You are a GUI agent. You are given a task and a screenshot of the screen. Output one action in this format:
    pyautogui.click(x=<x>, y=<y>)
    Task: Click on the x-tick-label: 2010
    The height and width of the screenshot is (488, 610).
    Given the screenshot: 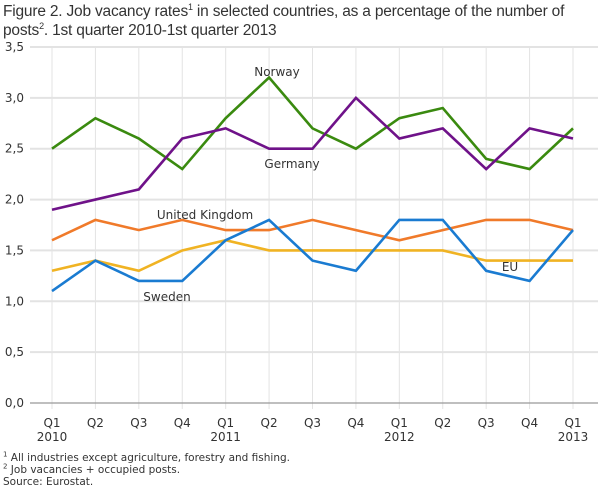 What is the action you would take?
    pyautogui.click(x=52, y=437)
    